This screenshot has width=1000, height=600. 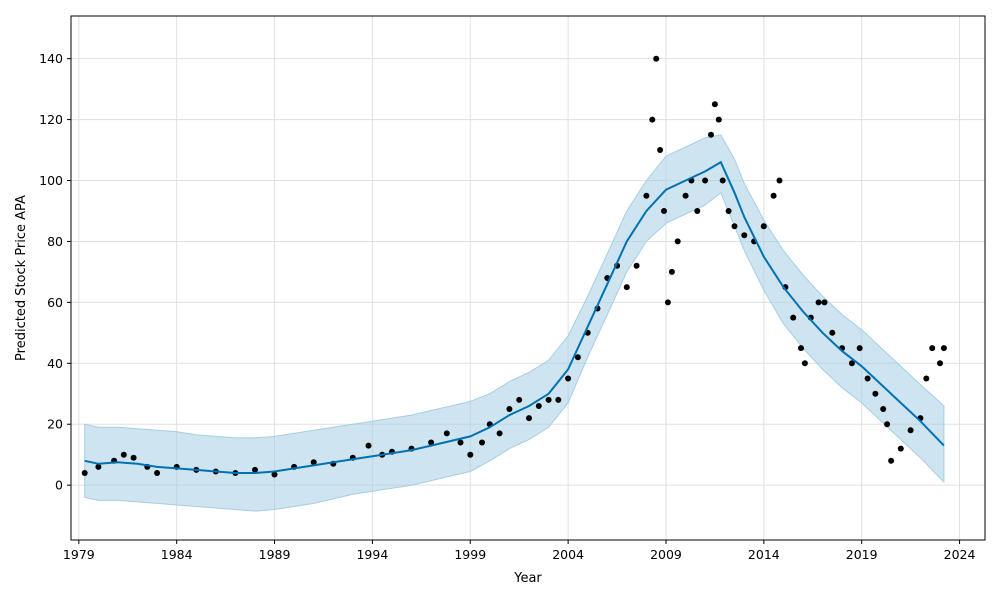 What do you see at coordinates (55, 272) in the screenshot?
I see `y-axis-ticks: 0 20 40 60 80 100 120 140` at bounding box center [55, 272].